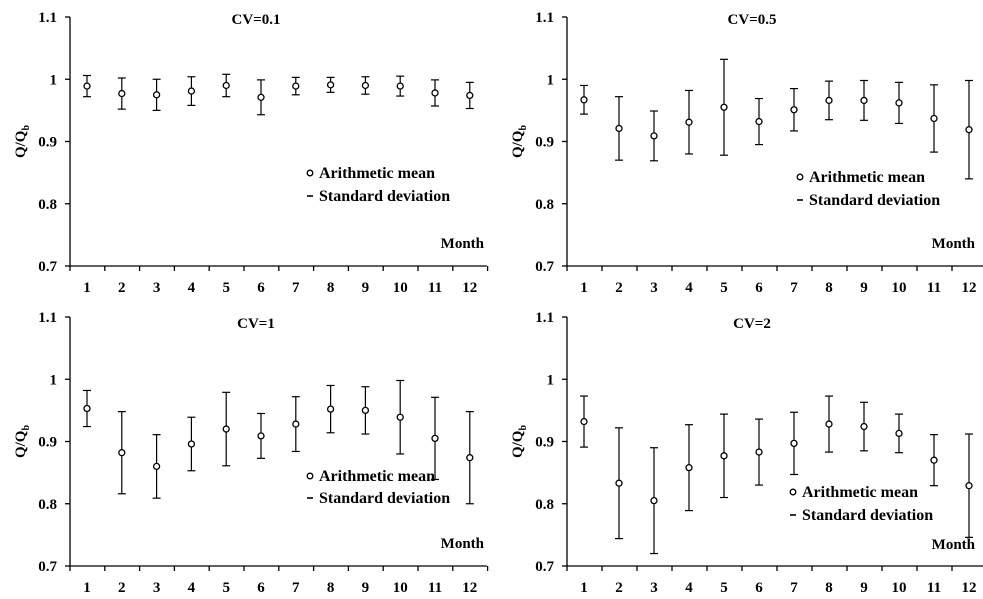 This screenshot has width=983, height=599. I want to click on chart-title: CV=1, so click(256, 324).